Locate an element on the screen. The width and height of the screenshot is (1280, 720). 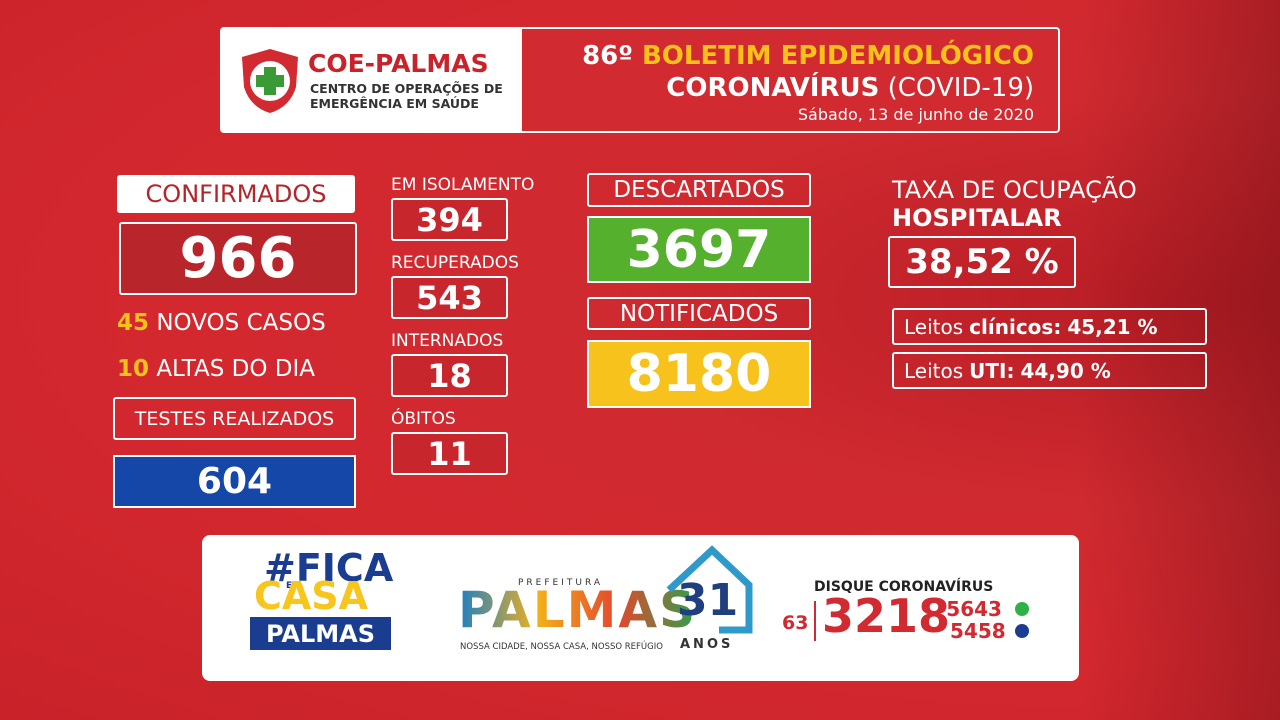
years: 31 is located at coordinates (708, 600).